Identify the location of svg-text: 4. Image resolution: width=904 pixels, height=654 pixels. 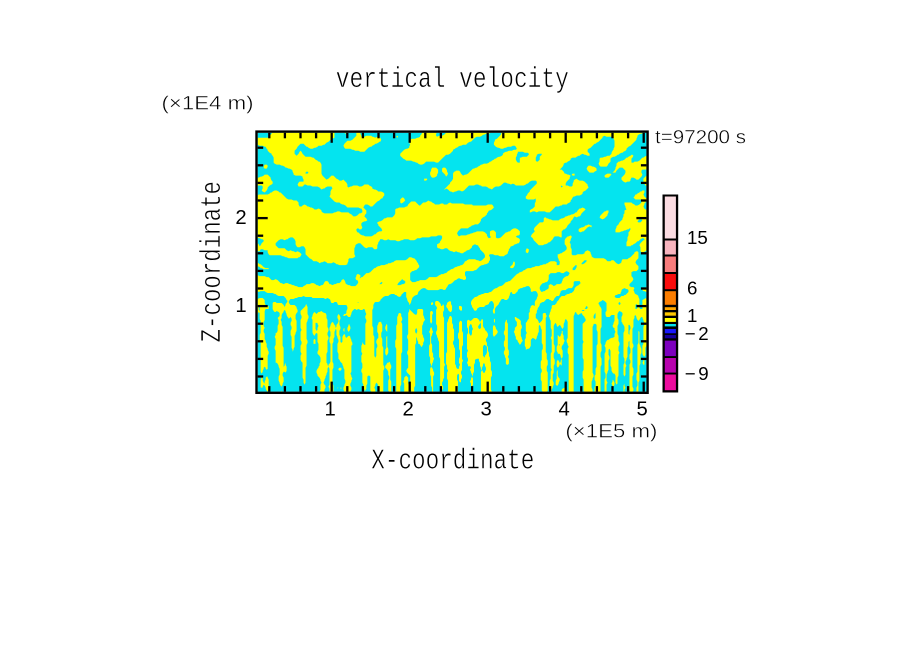
(564, 409).